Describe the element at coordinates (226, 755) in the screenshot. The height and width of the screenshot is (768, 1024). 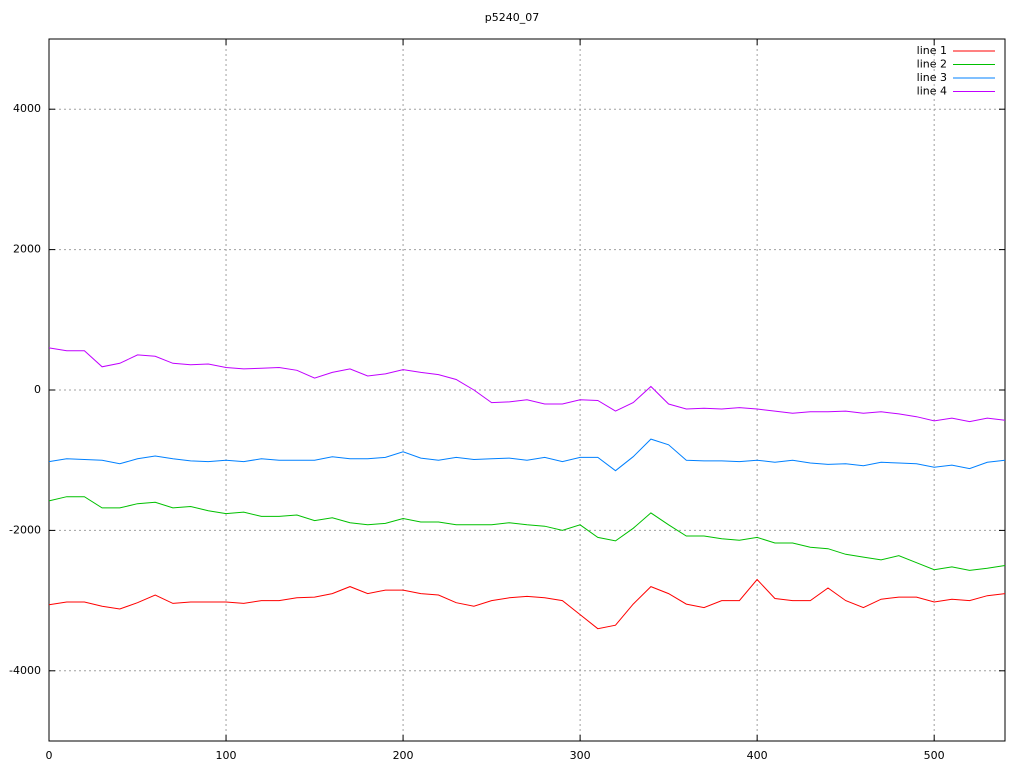
I see `x-tick-label: 100` at that location.